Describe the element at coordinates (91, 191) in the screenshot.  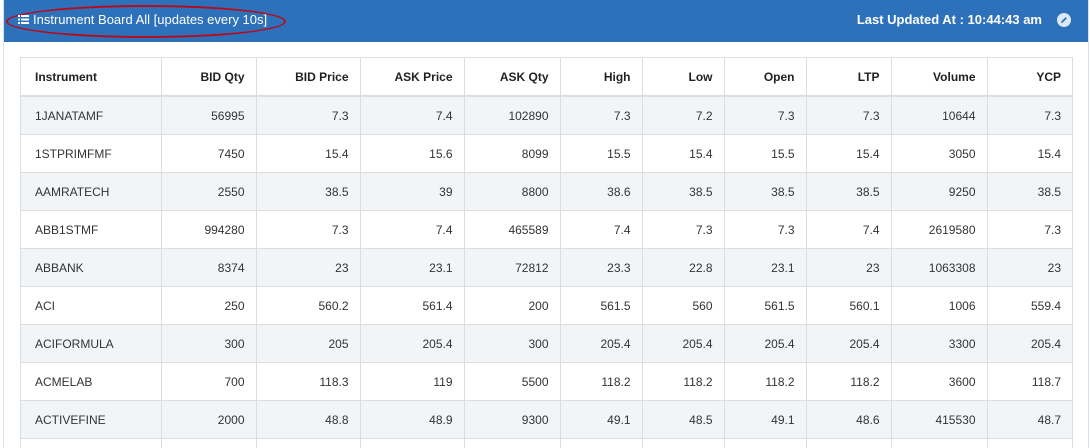
I see `instrument-name-cell: AAMRATECH` at that location.